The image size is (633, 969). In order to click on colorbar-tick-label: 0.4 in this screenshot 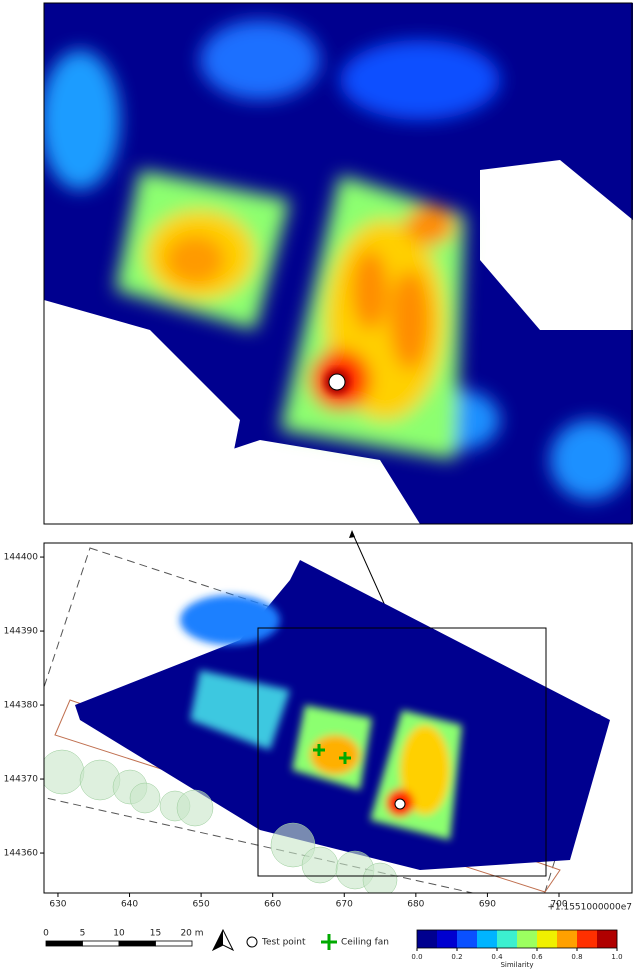, I will do `click(497, 957)`.